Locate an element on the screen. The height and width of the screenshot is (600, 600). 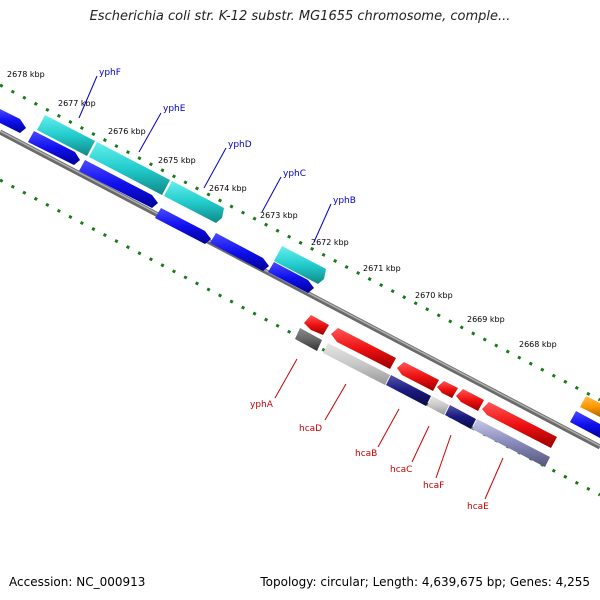
scale-label: 2671 kbp is located at coordinates (382, 268).